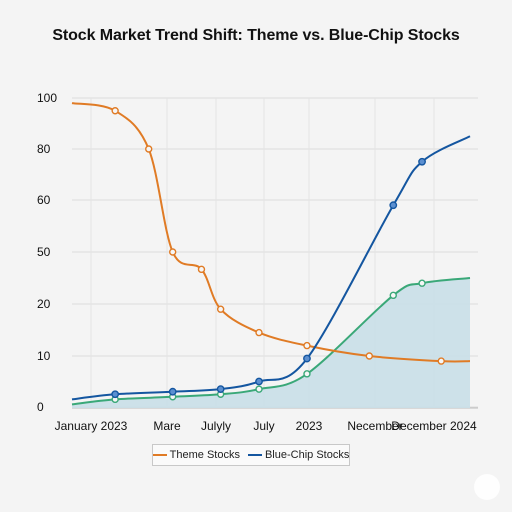 Image resolution: width=512 pixels, height=512 pixels. What do you see at coordinates (309, 426) in the screenshot?
I see `x-tick-label-4: 2023` at bounding box center [309, 426].